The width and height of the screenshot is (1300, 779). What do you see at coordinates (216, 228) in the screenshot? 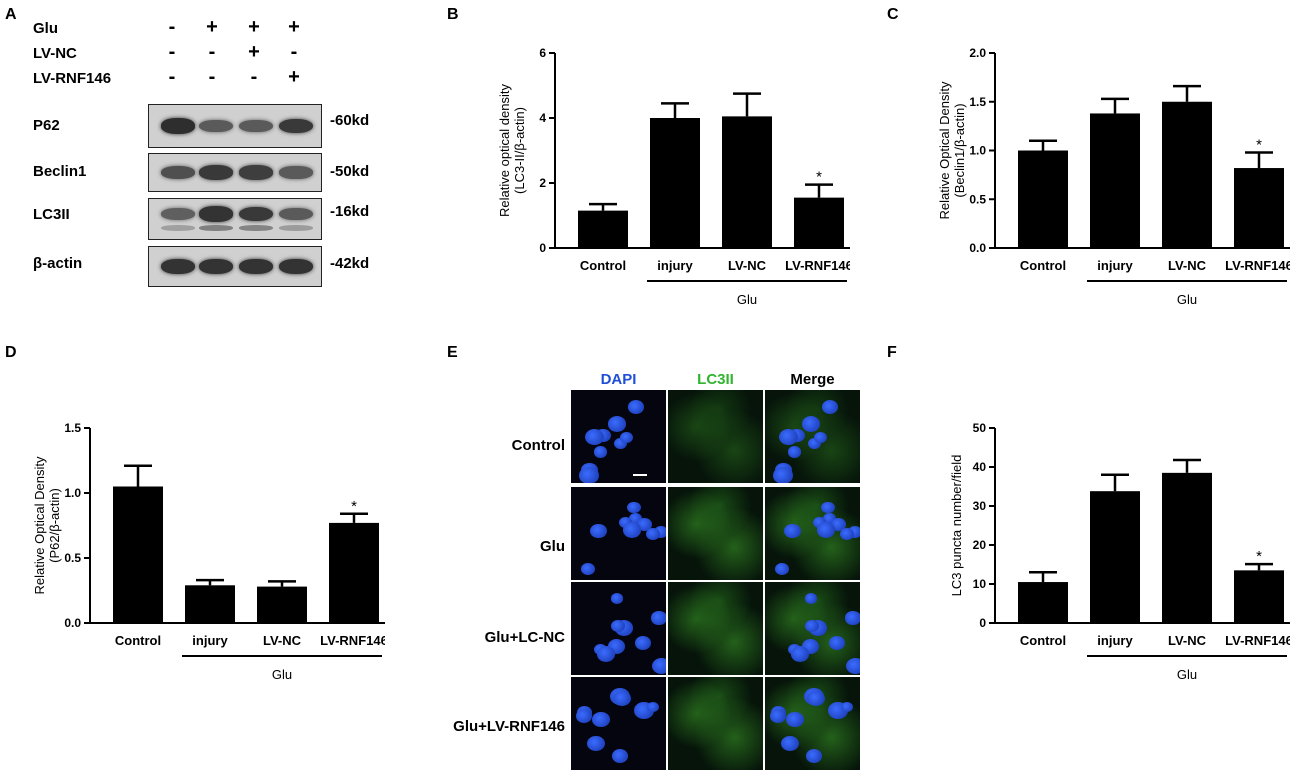
I see `blot-band-lower` at bounding box center [216, 228].